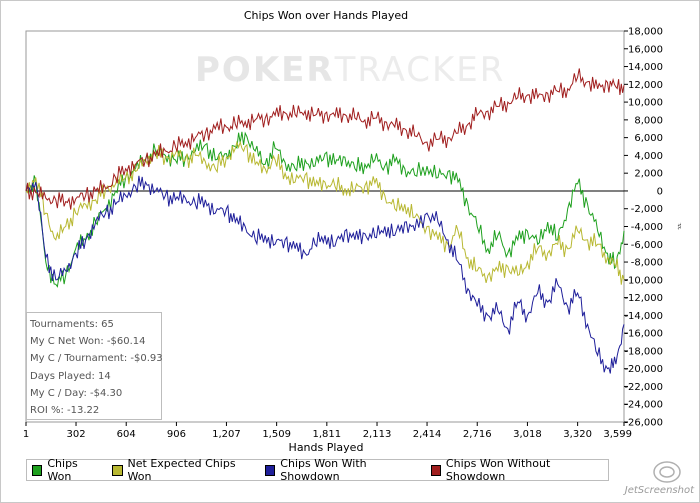 Image resolution: width=700 pixels, height=503 pixels. Describe the element at coordinates (643, 298) in the screenshot. I see `y-tick-label: -12,000` at that location.